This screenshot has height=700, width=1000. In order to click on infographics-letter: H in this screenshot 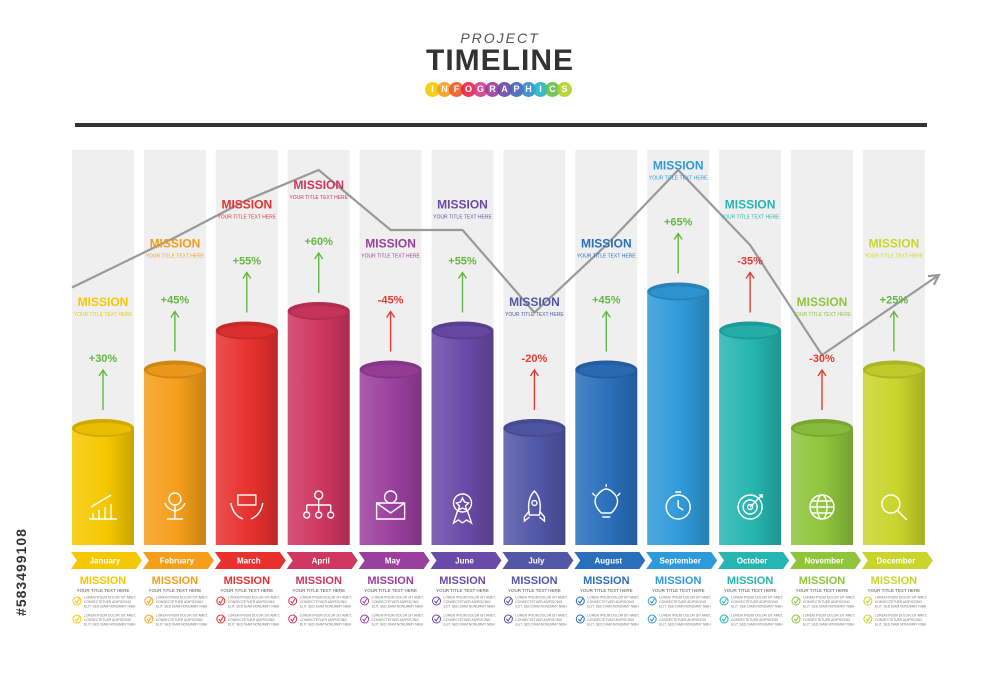, I will do `click(528, 89)`.